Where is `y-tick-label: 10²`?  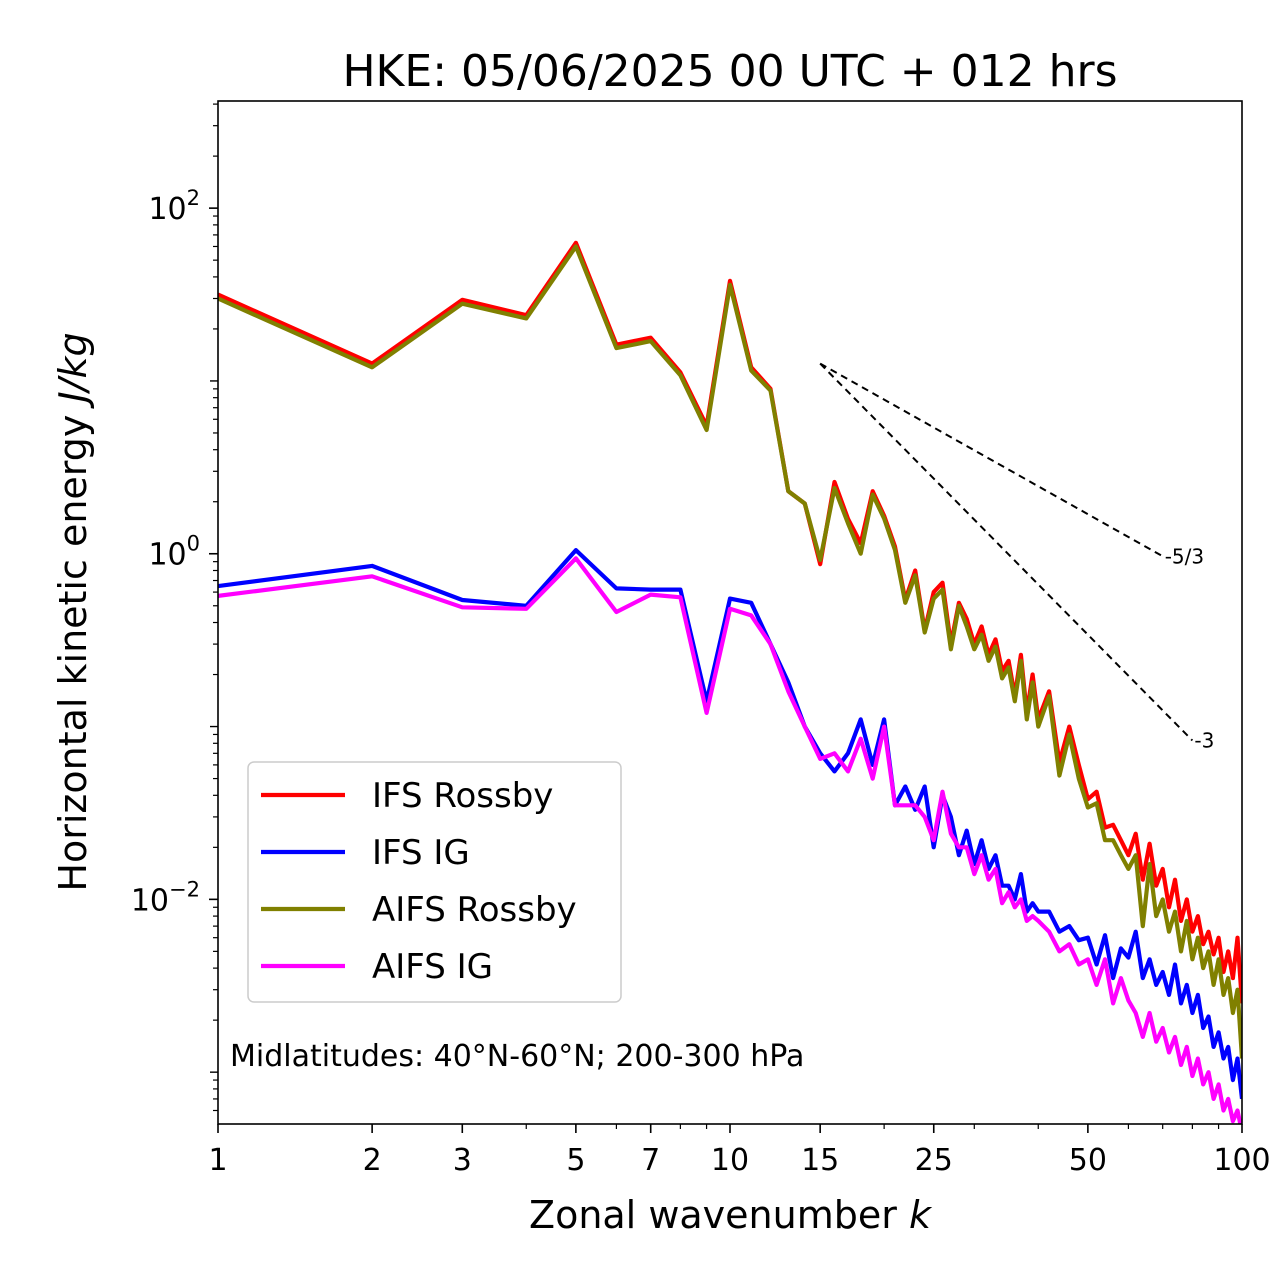
y-tick-label: 10² is located at coordinates (174, 206).